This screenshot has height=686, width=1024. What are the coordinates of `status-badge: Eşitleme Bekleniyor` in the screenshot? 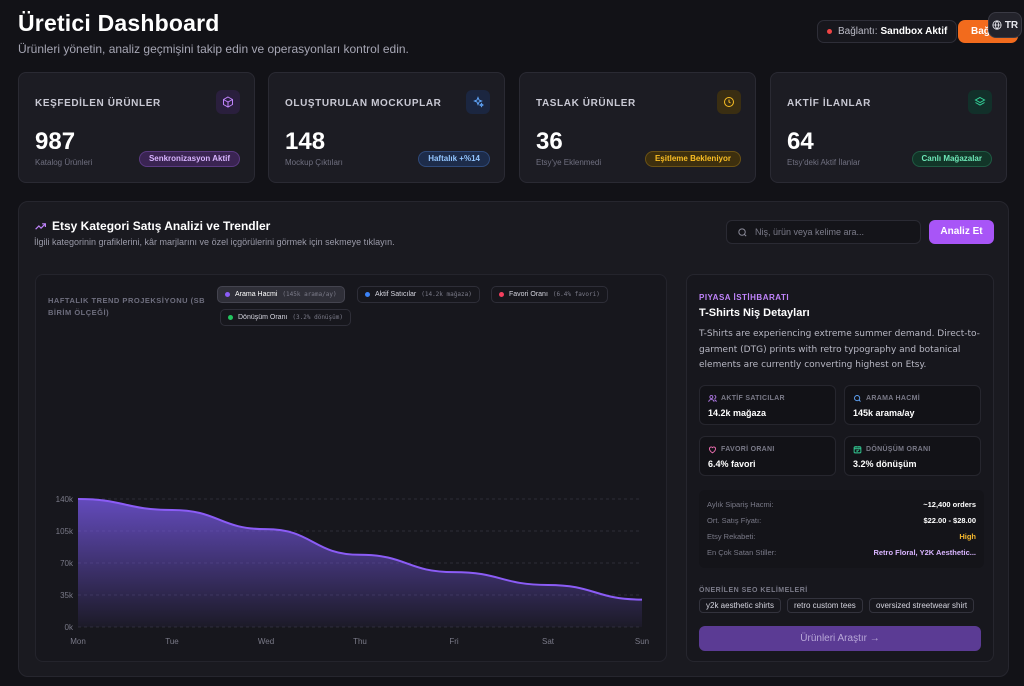 It's located at (692, 159).